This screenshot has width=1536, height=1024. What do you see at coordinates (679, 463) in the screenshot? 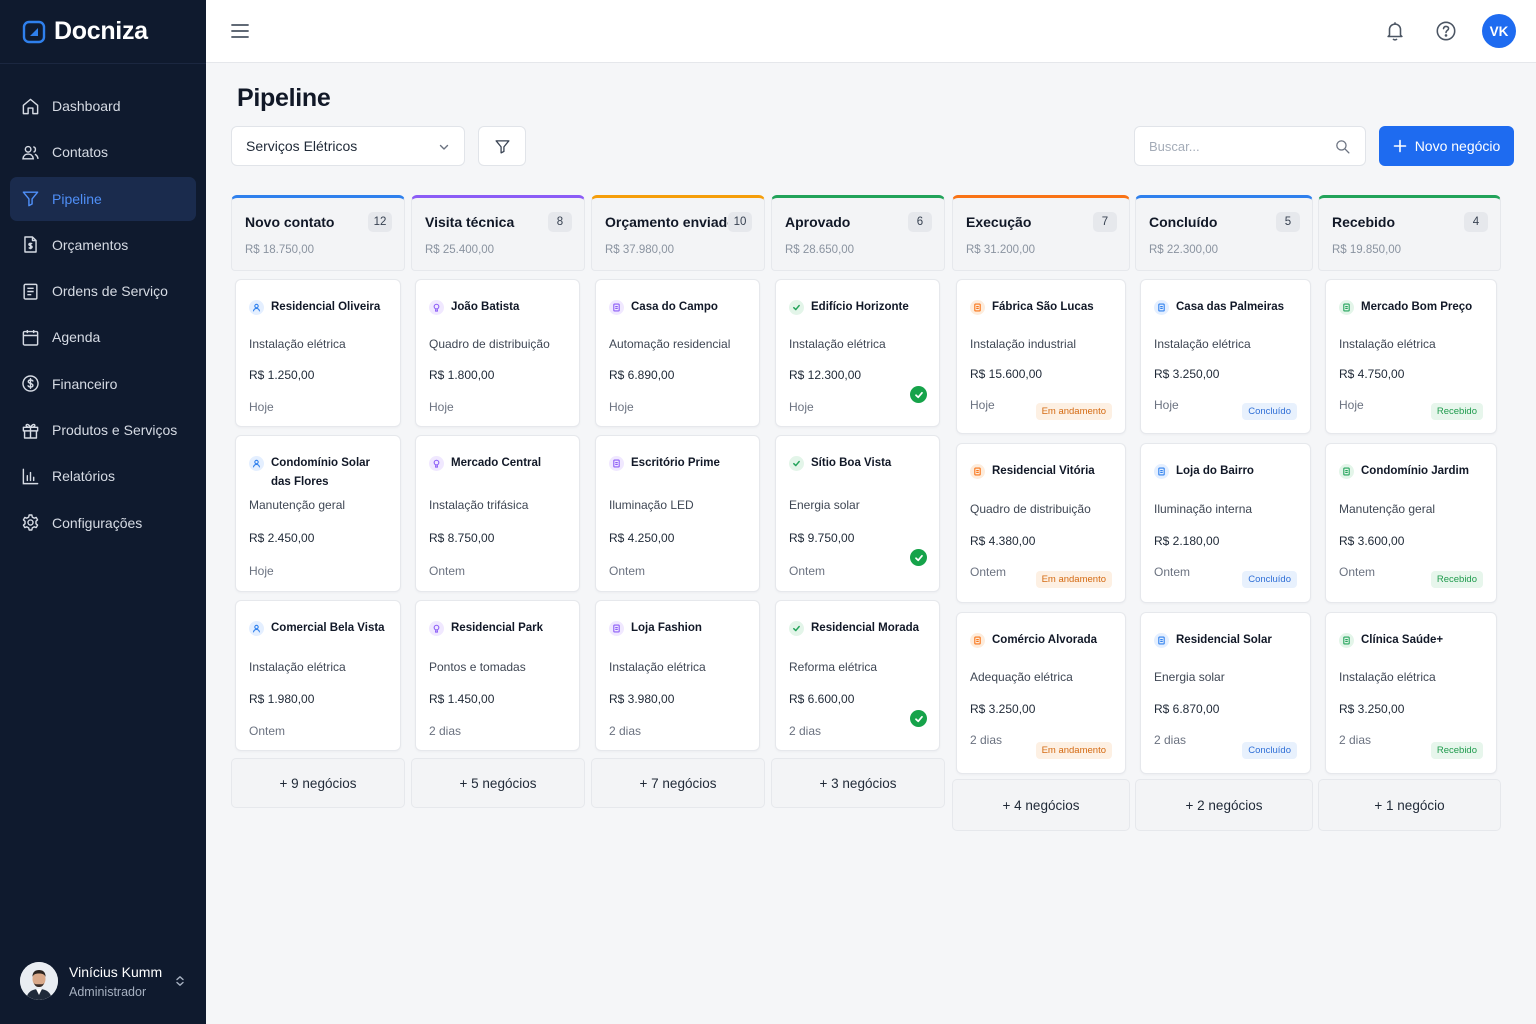
I see `deal-client: Escritório Prime` at bounding box center [679, 463].